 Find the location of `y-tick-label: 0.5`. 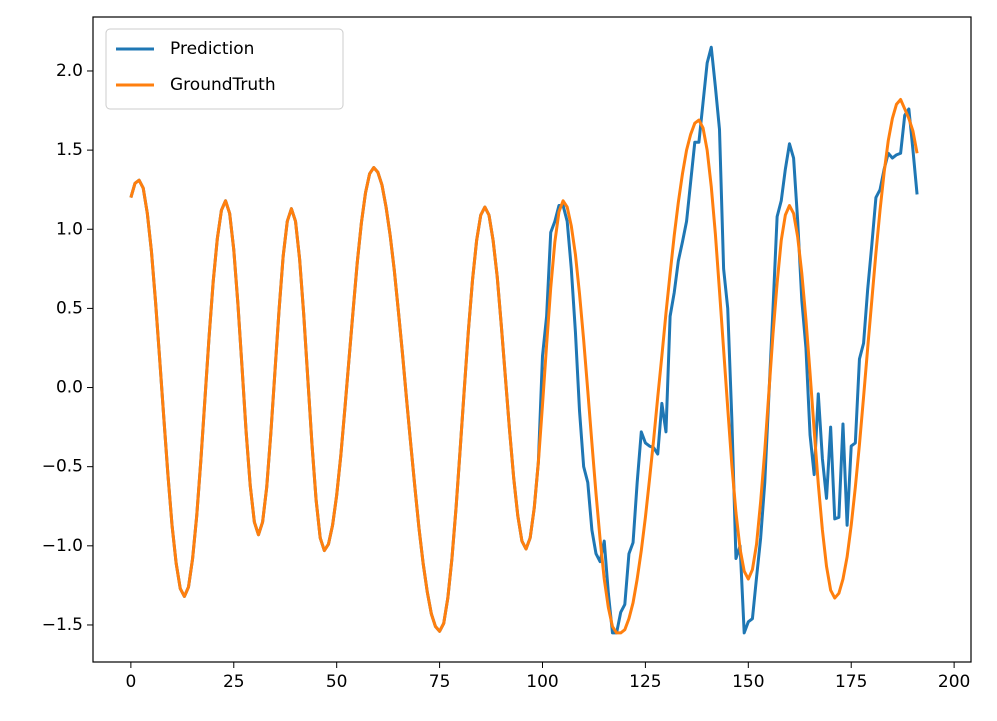

y-tick-label: 0.5 is located at coordinates (69, 308).